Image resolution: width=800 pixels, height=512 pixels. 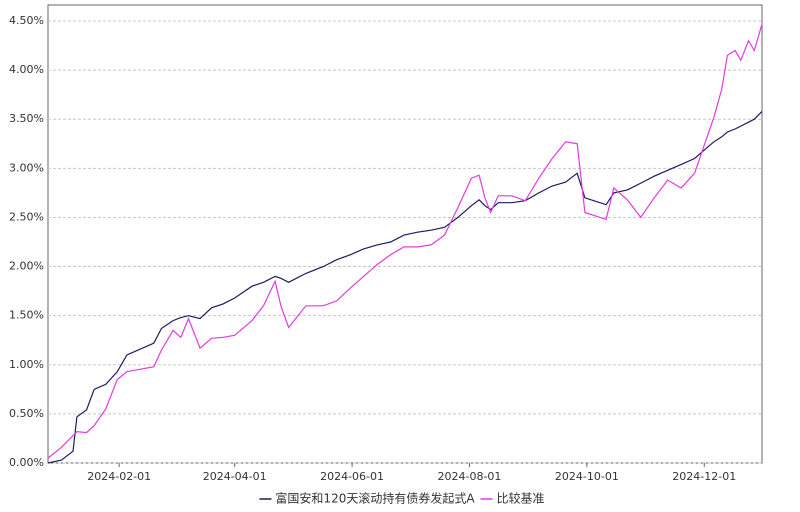 I want to click on x-tick-label: 2024-04-01, so click(x=235, y=476).